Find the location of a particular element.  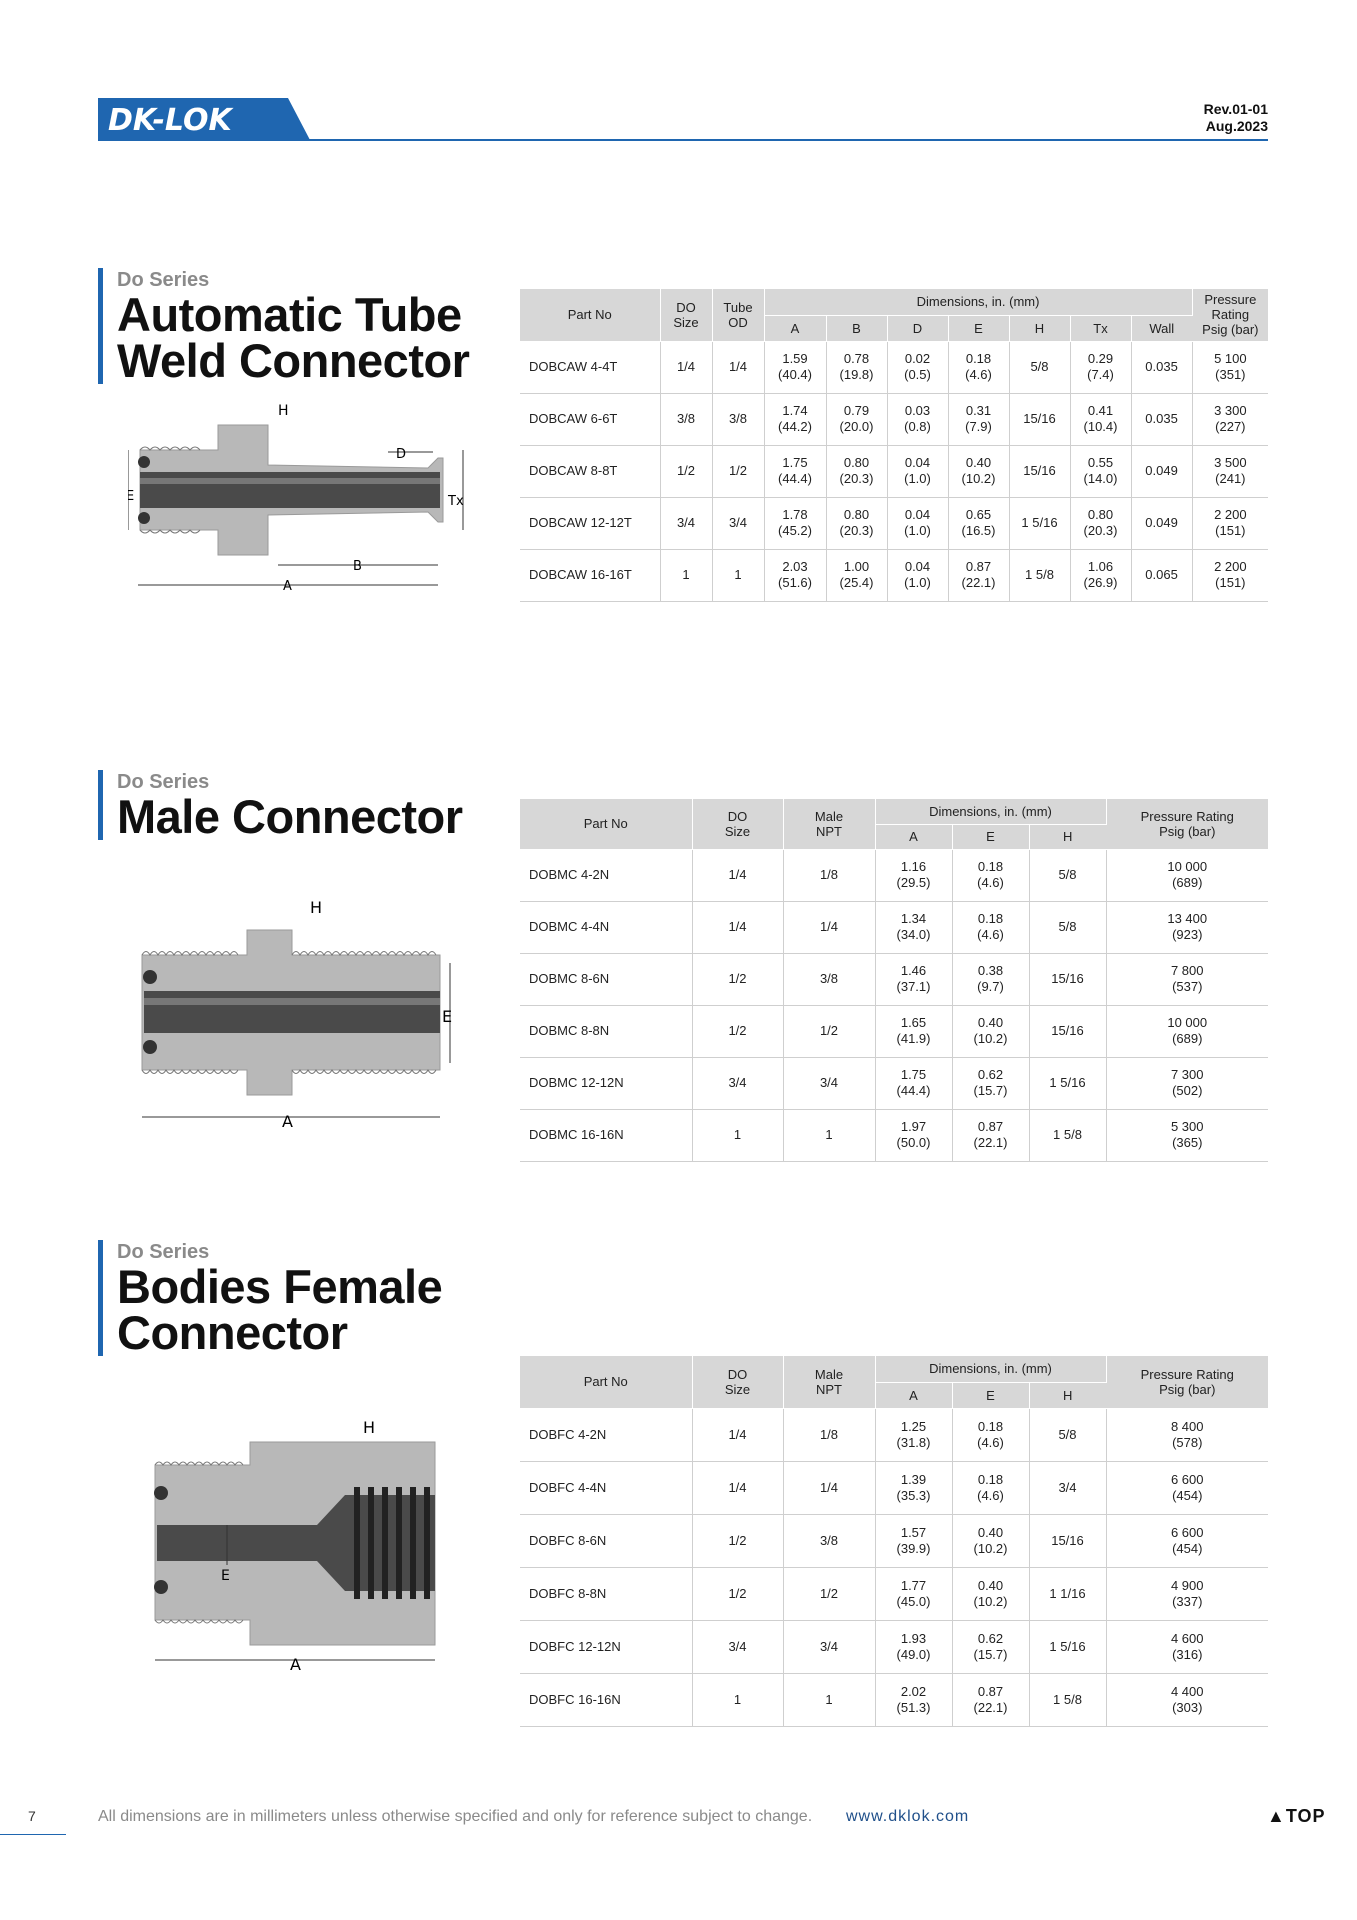

table-cell: 0.03 (0.8) is located at coordinates (918, 419).